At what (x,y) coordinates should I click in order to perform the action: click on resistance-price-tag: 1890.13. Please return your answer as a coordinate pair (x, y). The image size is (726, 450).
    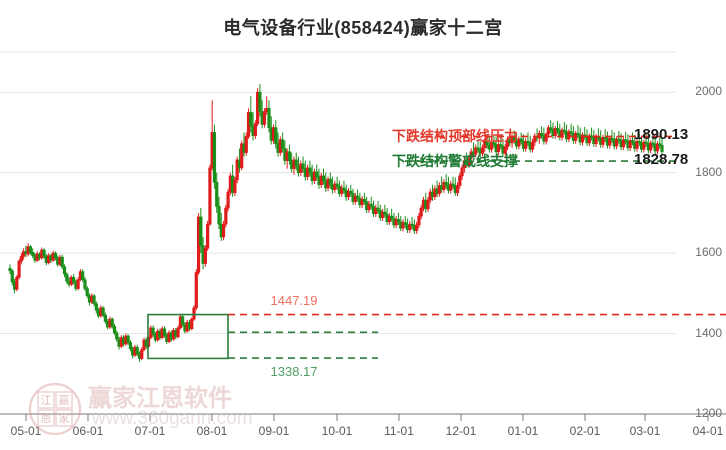
    Looking at the image, I should click on (661, 135).